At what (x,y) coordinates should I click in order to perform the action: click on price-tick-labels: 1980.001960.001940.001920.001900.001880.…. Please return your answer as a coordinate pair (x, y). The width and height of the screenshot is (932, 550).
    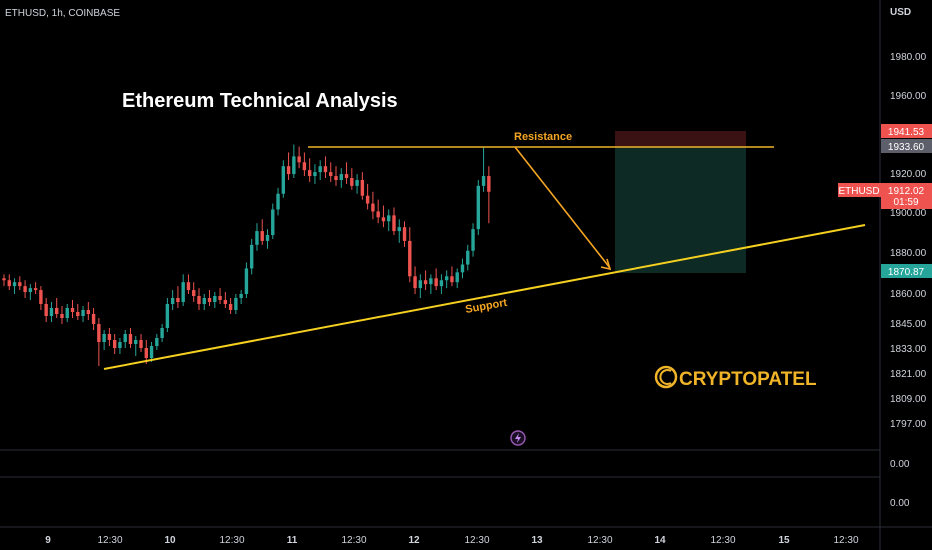
    Looking at the image, I should click on (908, 241).